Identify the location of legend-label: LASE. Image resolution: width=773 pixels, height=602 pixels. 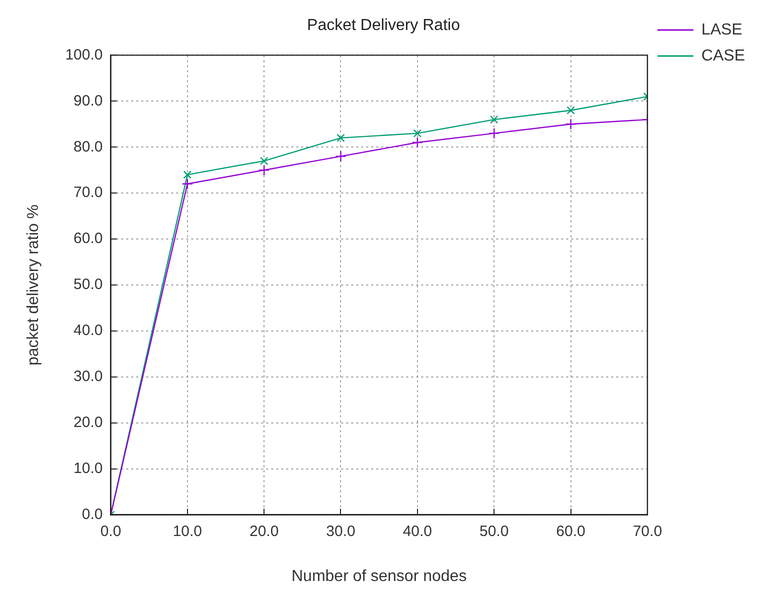
(721, 29).